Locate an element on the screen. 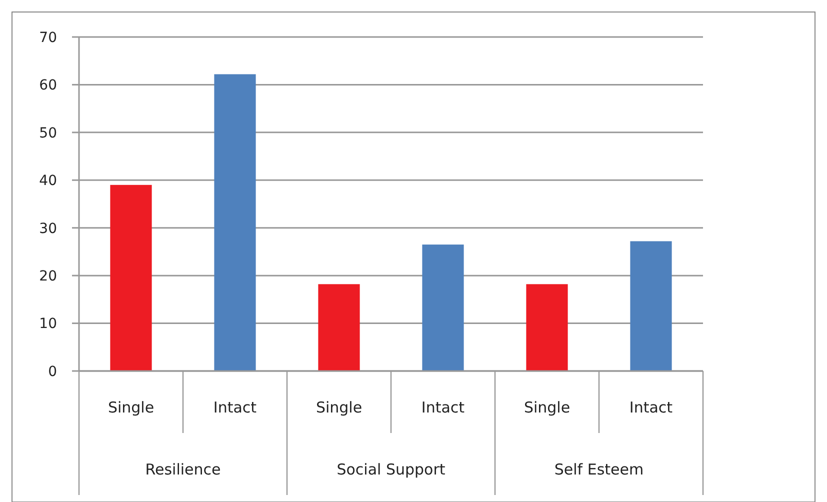 The height and width of the screenshot is (502, 827). y-tick-label: 50 is located at coordinates (48, 133).